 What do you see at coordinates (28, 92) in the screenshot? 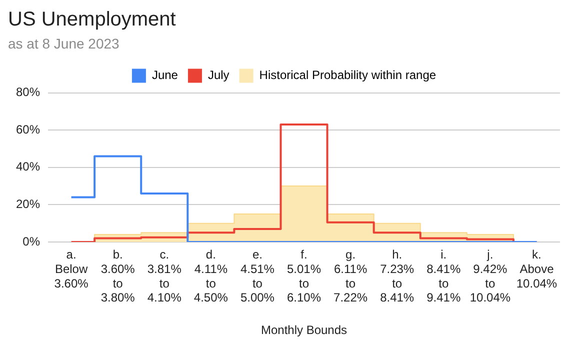
I see `y-tick-label: 80%` at bounding box center [28, 92].